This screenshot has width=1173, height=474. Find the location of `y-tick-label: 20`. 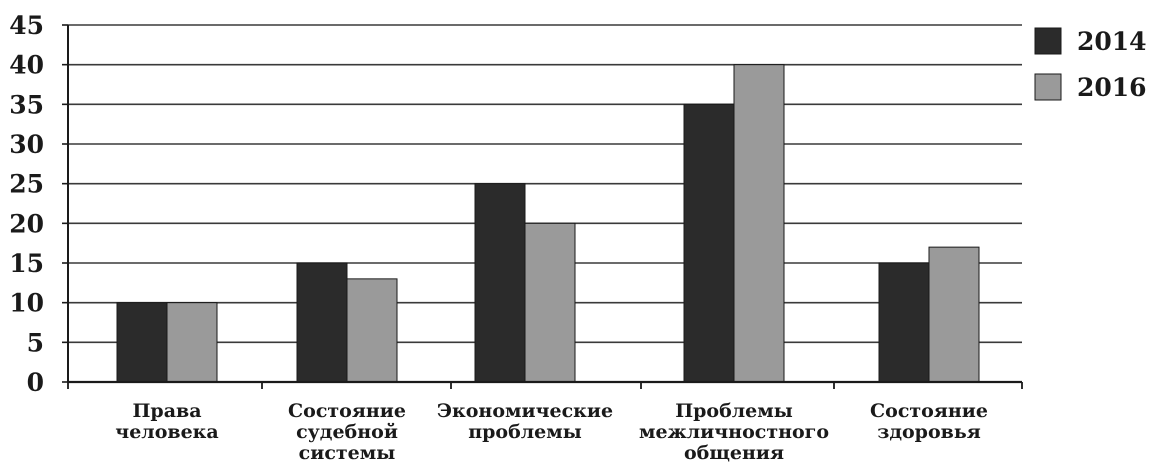

y-tick-label: 20 is located at coordinates (26, 223).